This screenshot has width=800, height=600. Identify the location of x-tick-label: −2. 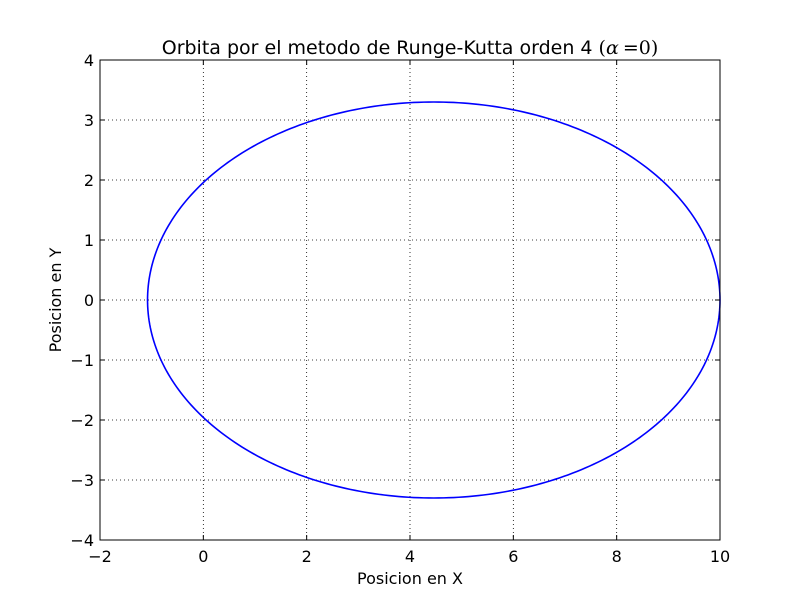
(100, 556).